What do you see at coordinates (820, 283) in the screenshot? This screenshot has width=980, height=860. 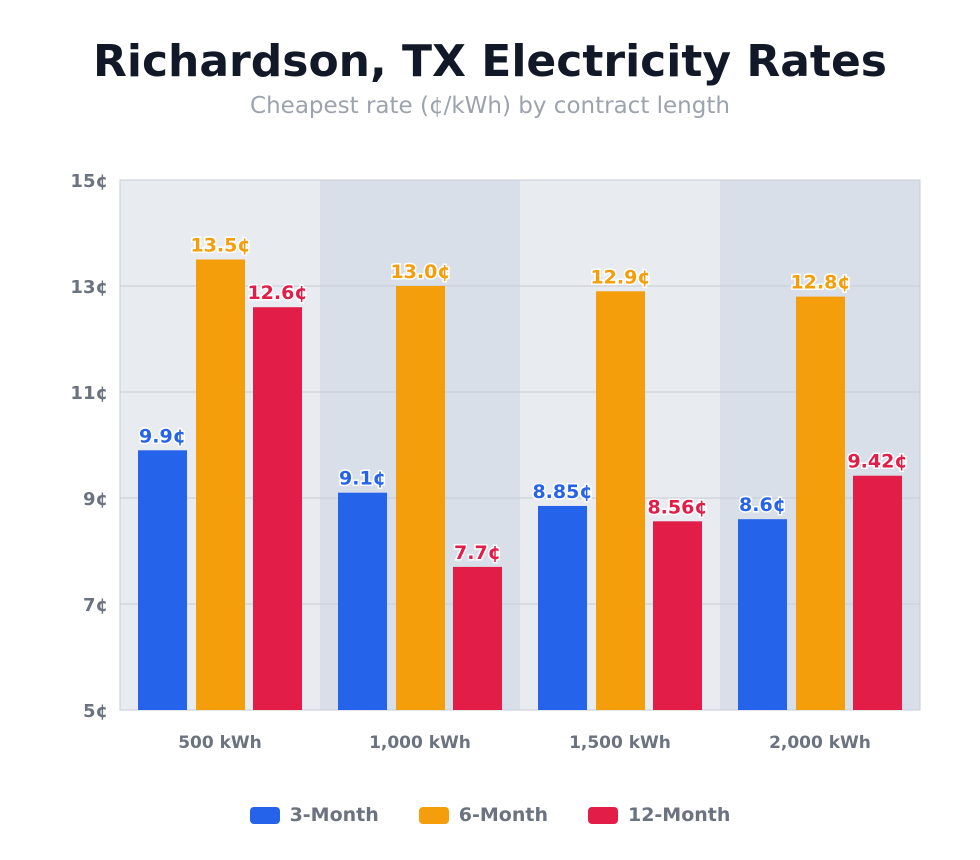 I see `data-label: 12.8¢` at bounding box center [820, 283].